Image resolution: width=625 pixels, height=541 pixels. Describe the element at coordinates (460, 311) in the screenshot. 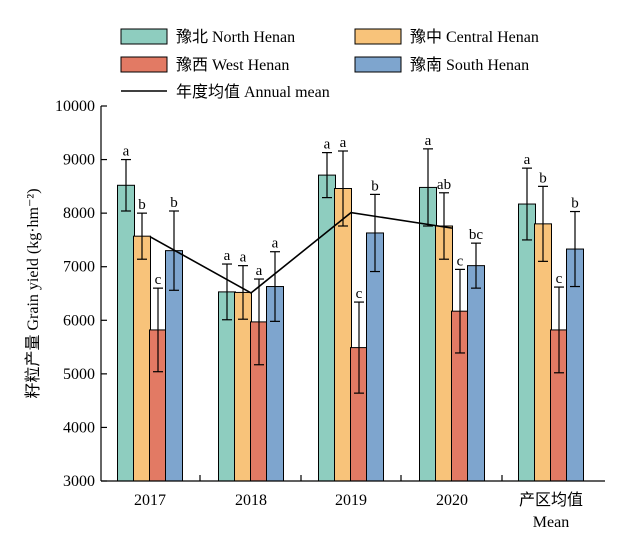

I see `error-bar-s2-c3` at that location.